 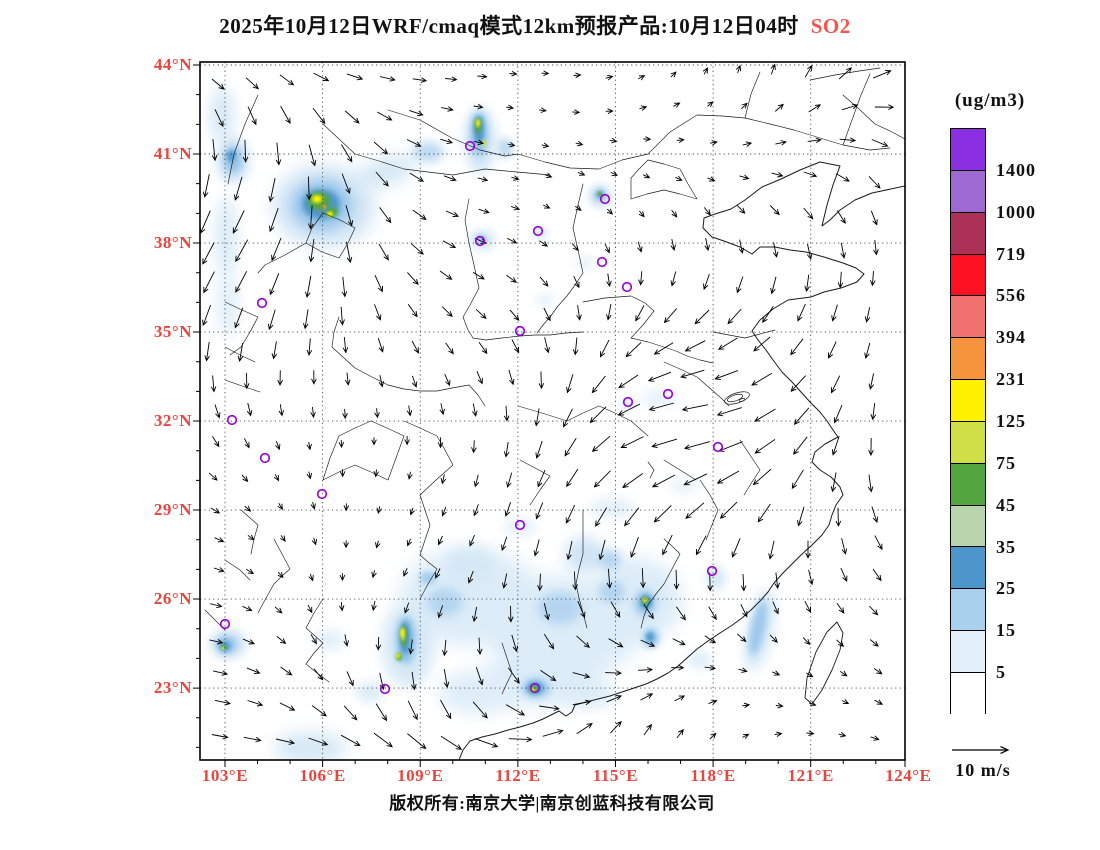 What do you see at coordinates (172, 243) in the screenshot?
I see `lat-label: 38°N` at bounding box center [172, 243].